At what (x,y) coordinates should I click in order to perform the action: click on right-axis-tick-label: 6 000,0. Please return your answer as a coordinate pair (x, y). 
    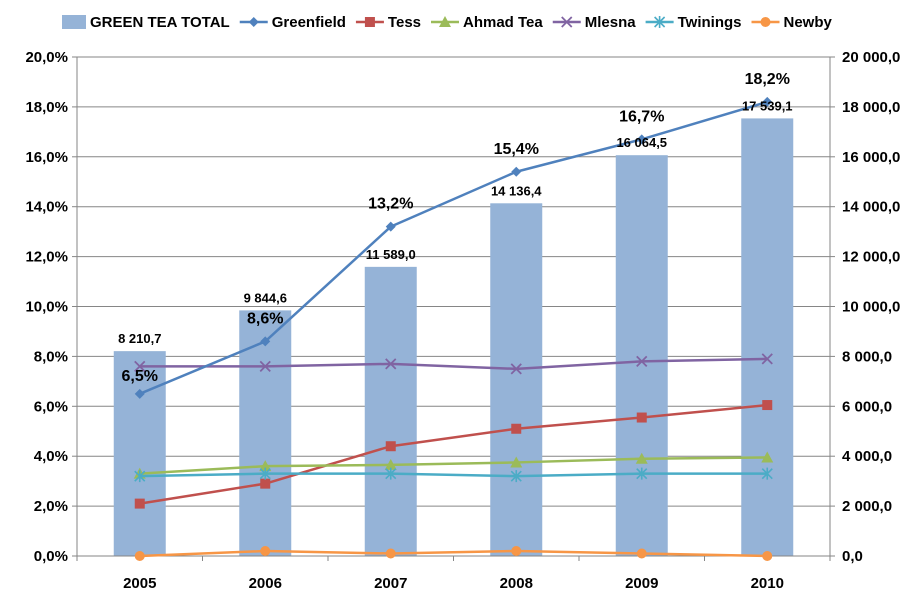
    Looking at the image, I should click on (867, 406).